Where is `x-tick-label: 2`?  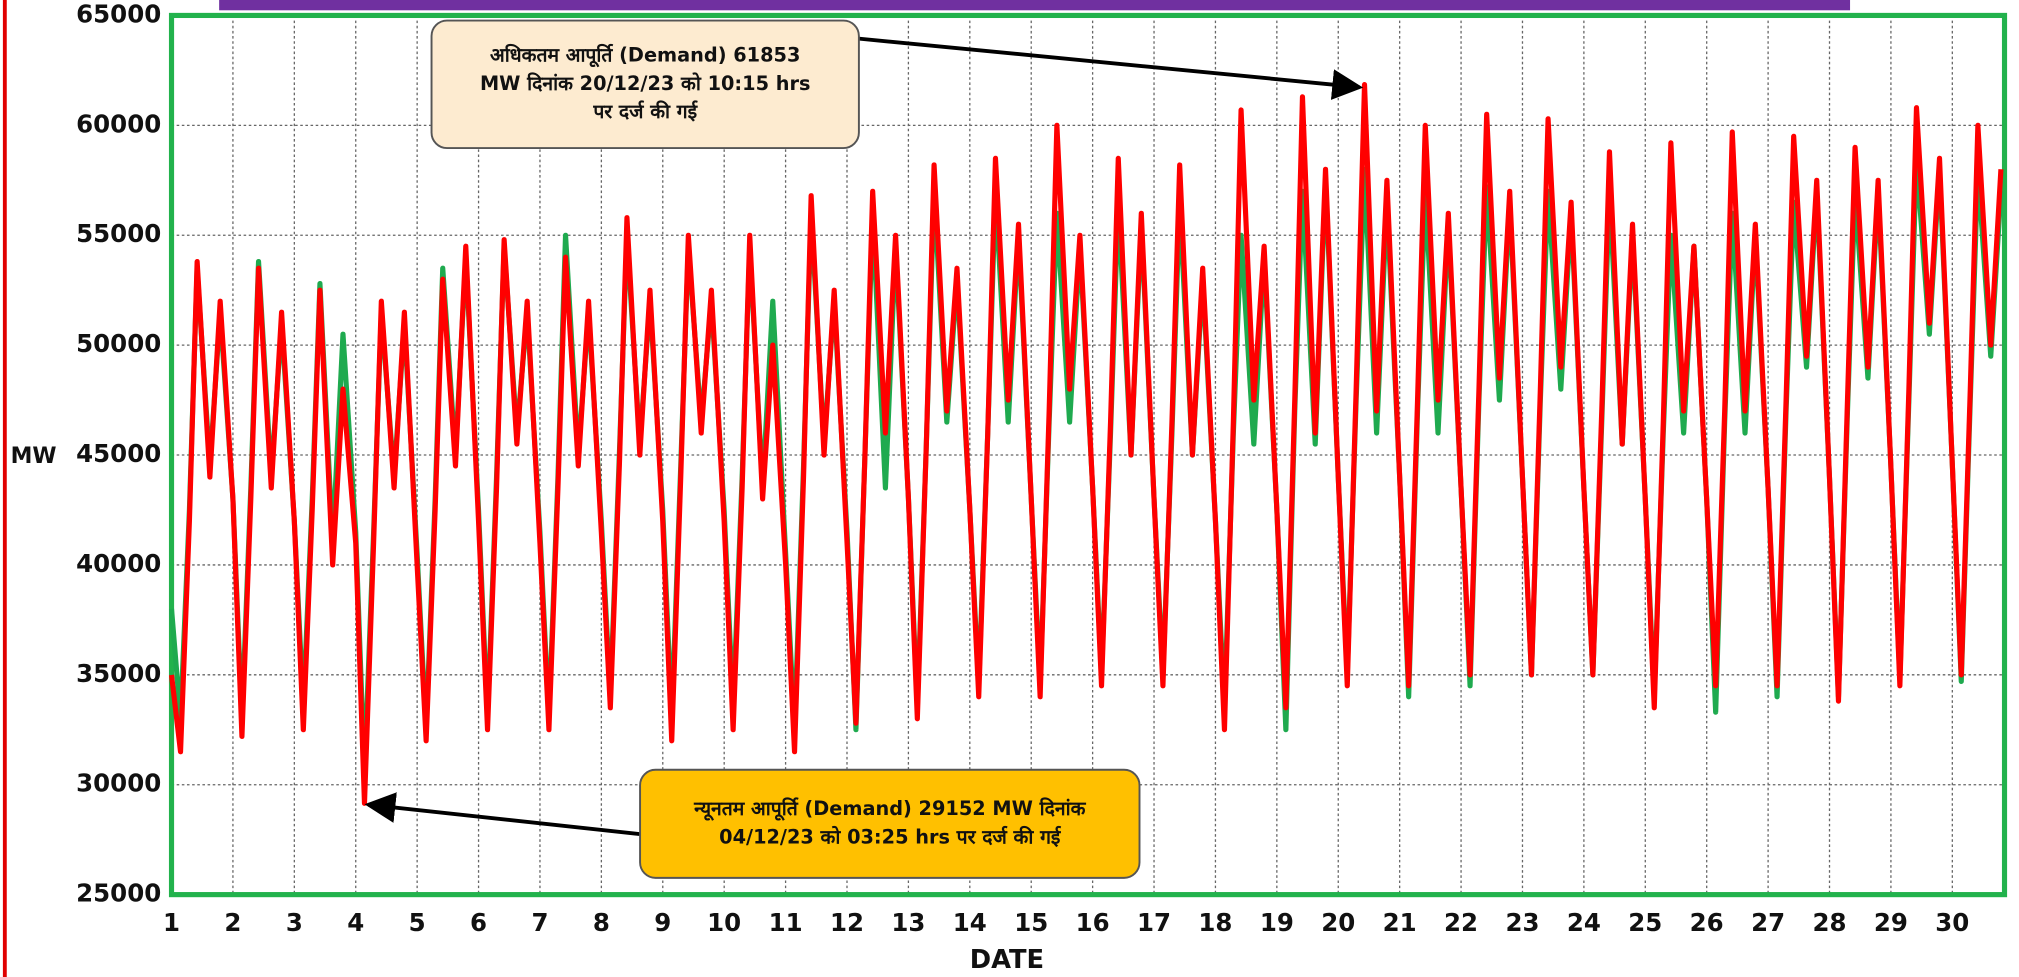 x-tick-label: 2 is located at coordinates (232, 922).